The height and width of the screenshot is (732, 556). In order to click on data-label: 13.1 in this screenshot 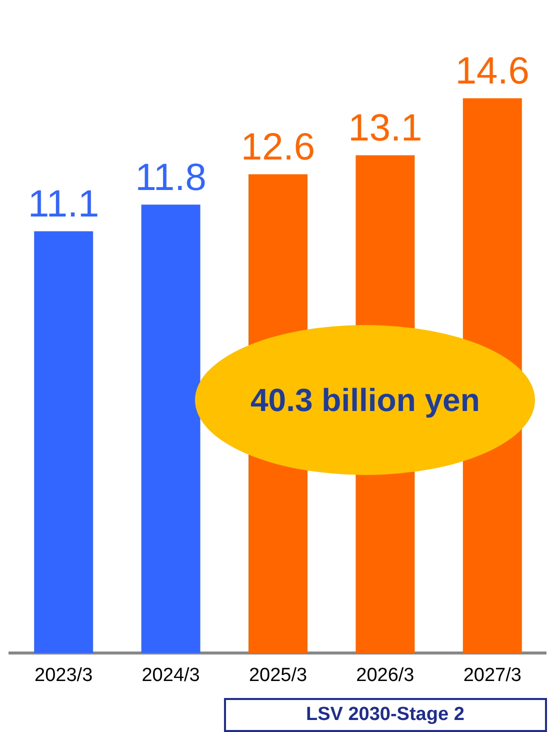, I will do `click(385, 129)`.